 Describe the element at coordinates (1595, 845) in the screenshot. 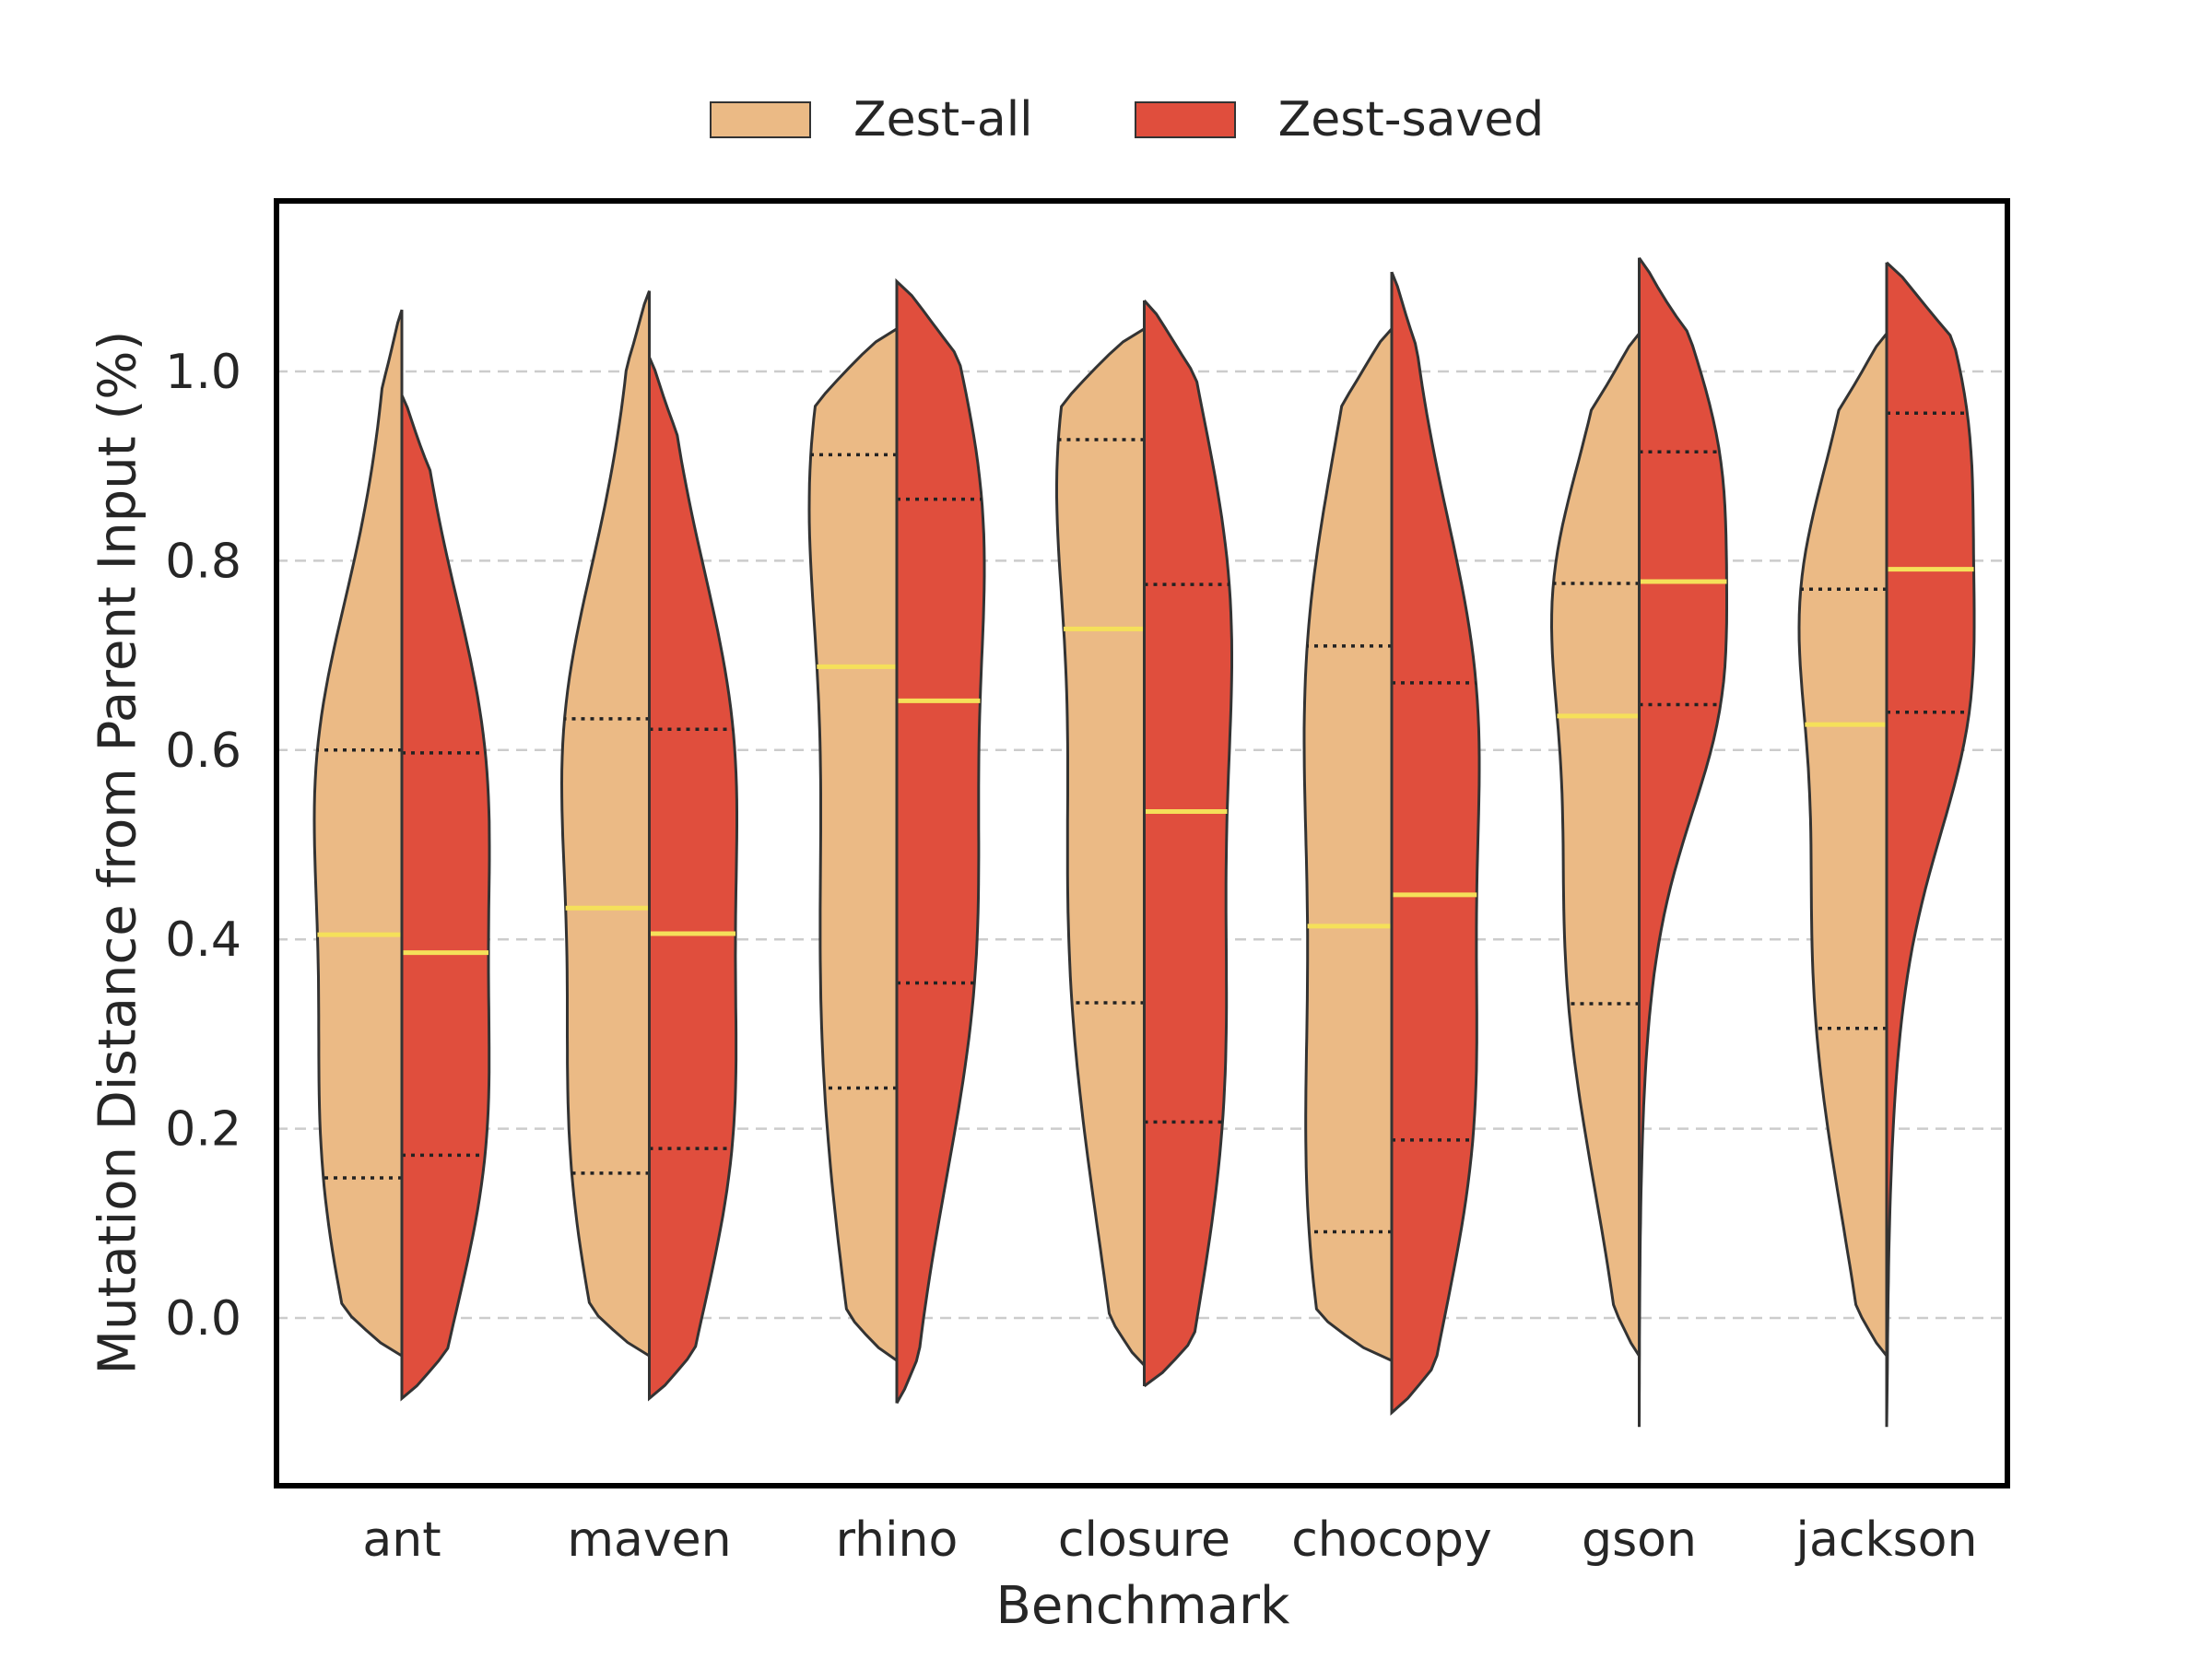

I see `violin-half-gson-zest-all` at that location.